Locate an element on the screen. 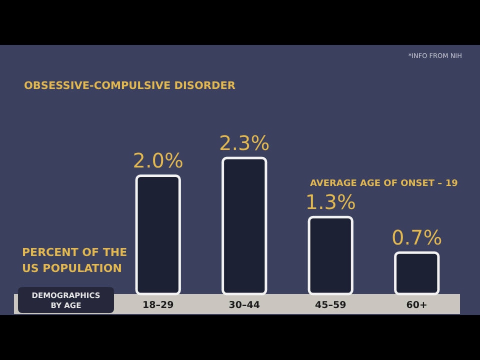 This screenshot has height=360, width=480. y-axis-title: PERCENT OF THE US POPULATION is located at coordinates (75, 260).